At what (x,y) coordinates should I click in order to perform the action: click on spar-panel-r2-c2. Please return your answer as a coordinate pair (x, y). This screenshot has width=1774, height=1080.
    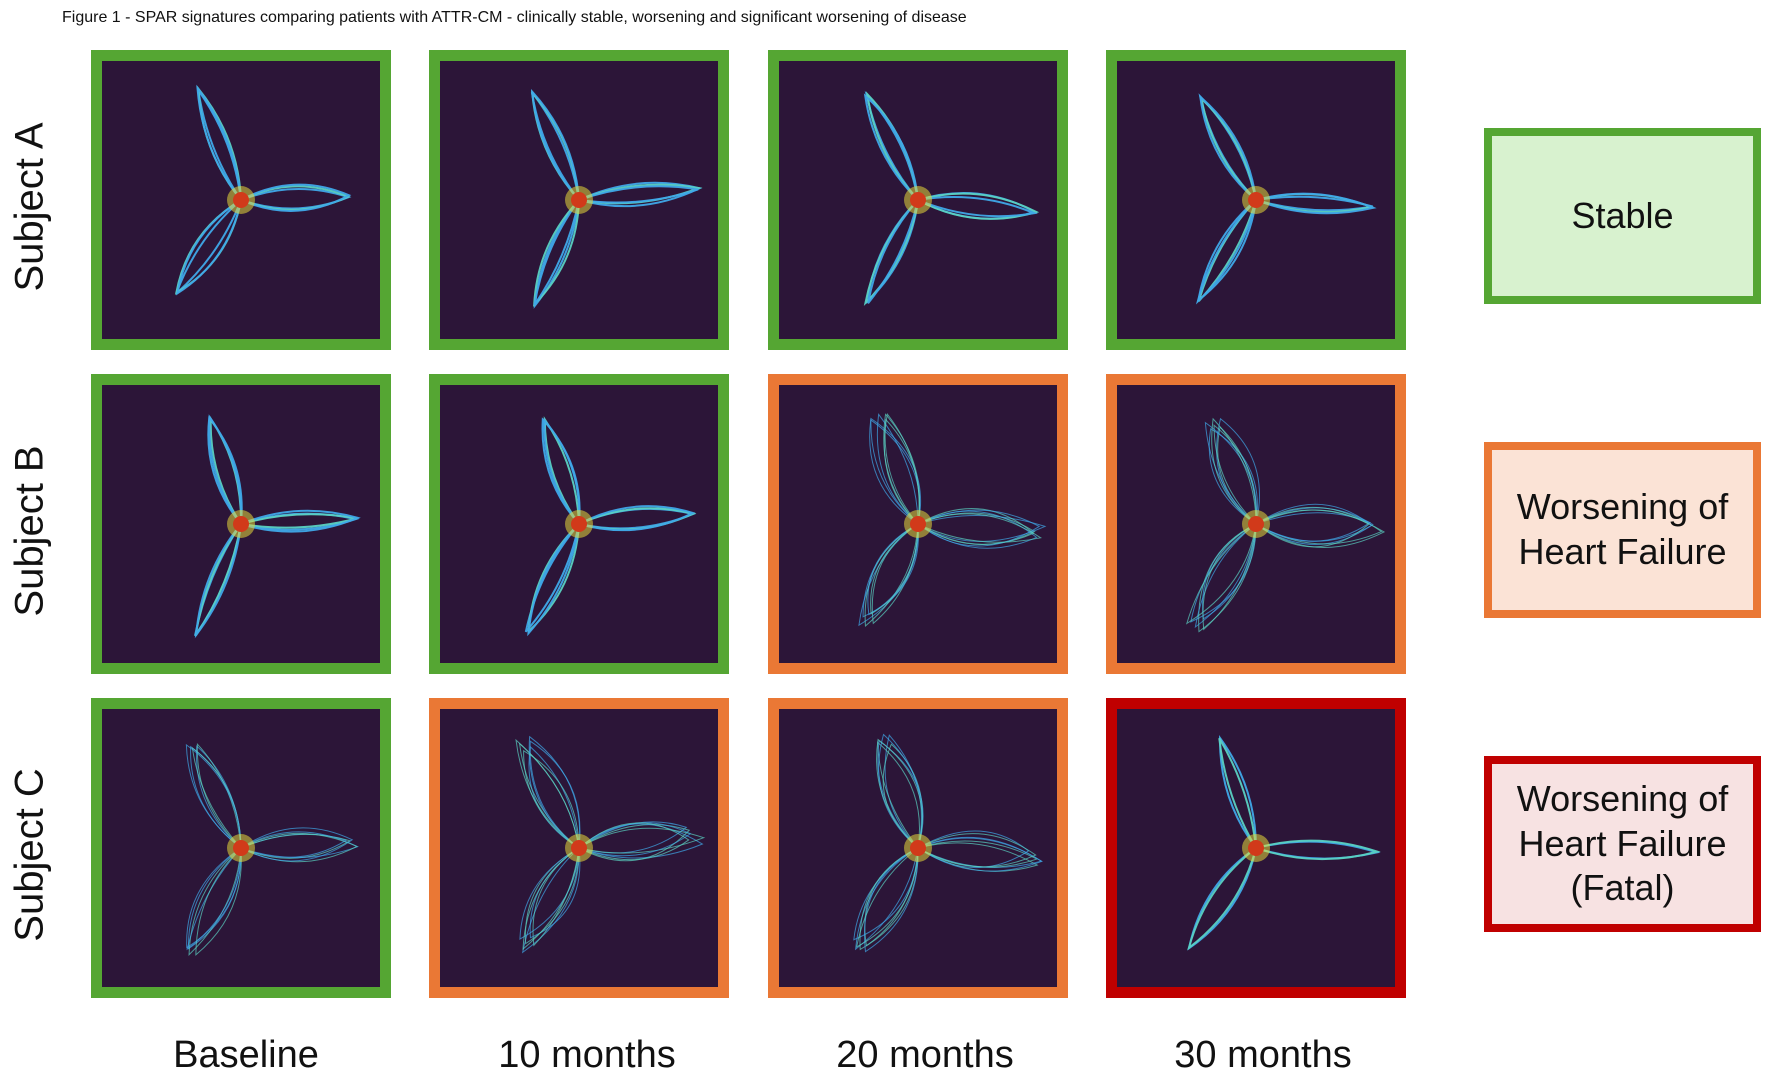
    Looking at the image, I should click on (918, 848).